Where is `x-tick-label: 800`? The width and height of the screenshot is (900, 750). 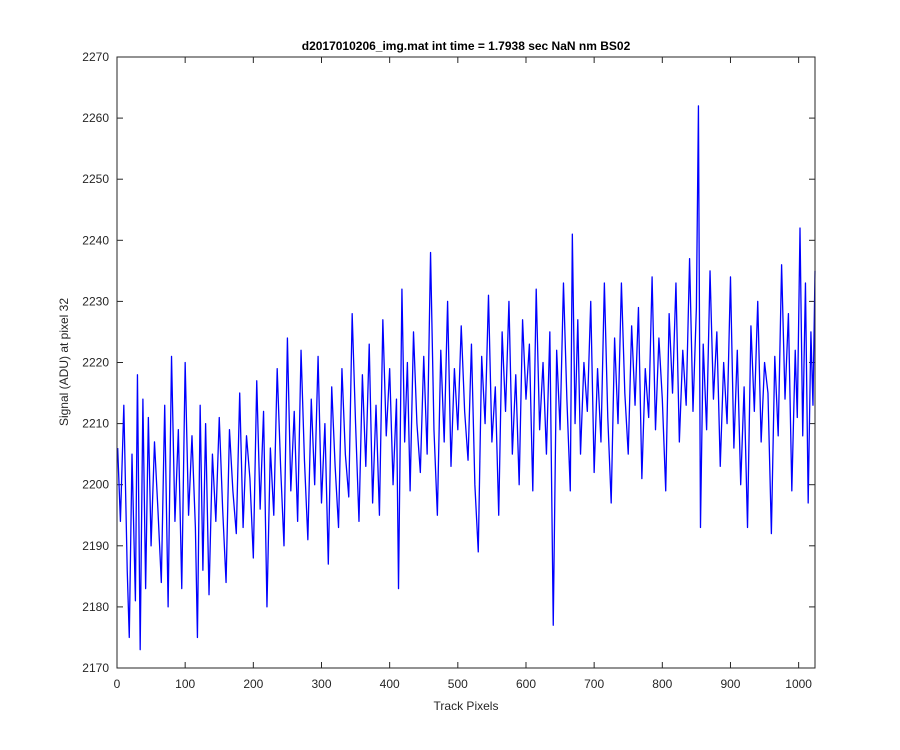
x-tick-label: 800 is located at coordinates (662, 684).